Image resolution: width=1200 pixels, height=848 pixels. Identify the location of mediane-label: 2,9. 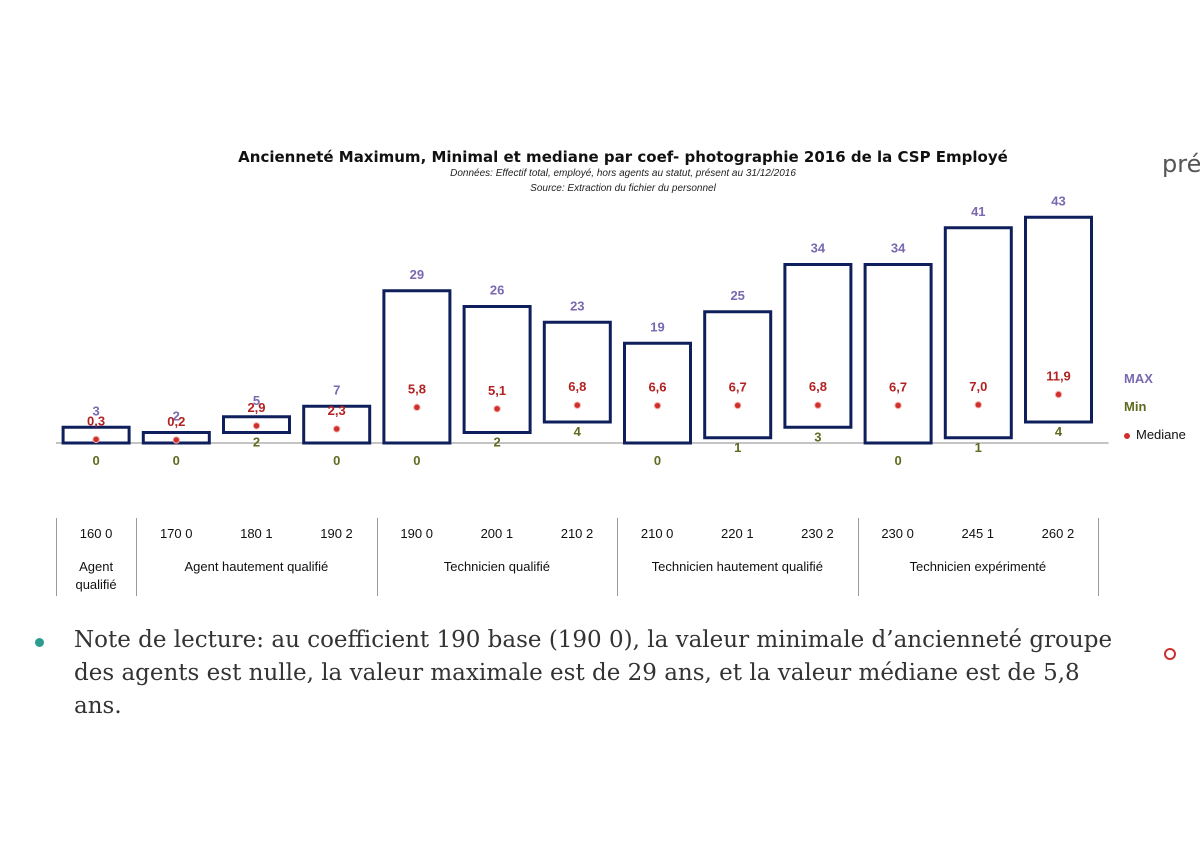
(256, 407).